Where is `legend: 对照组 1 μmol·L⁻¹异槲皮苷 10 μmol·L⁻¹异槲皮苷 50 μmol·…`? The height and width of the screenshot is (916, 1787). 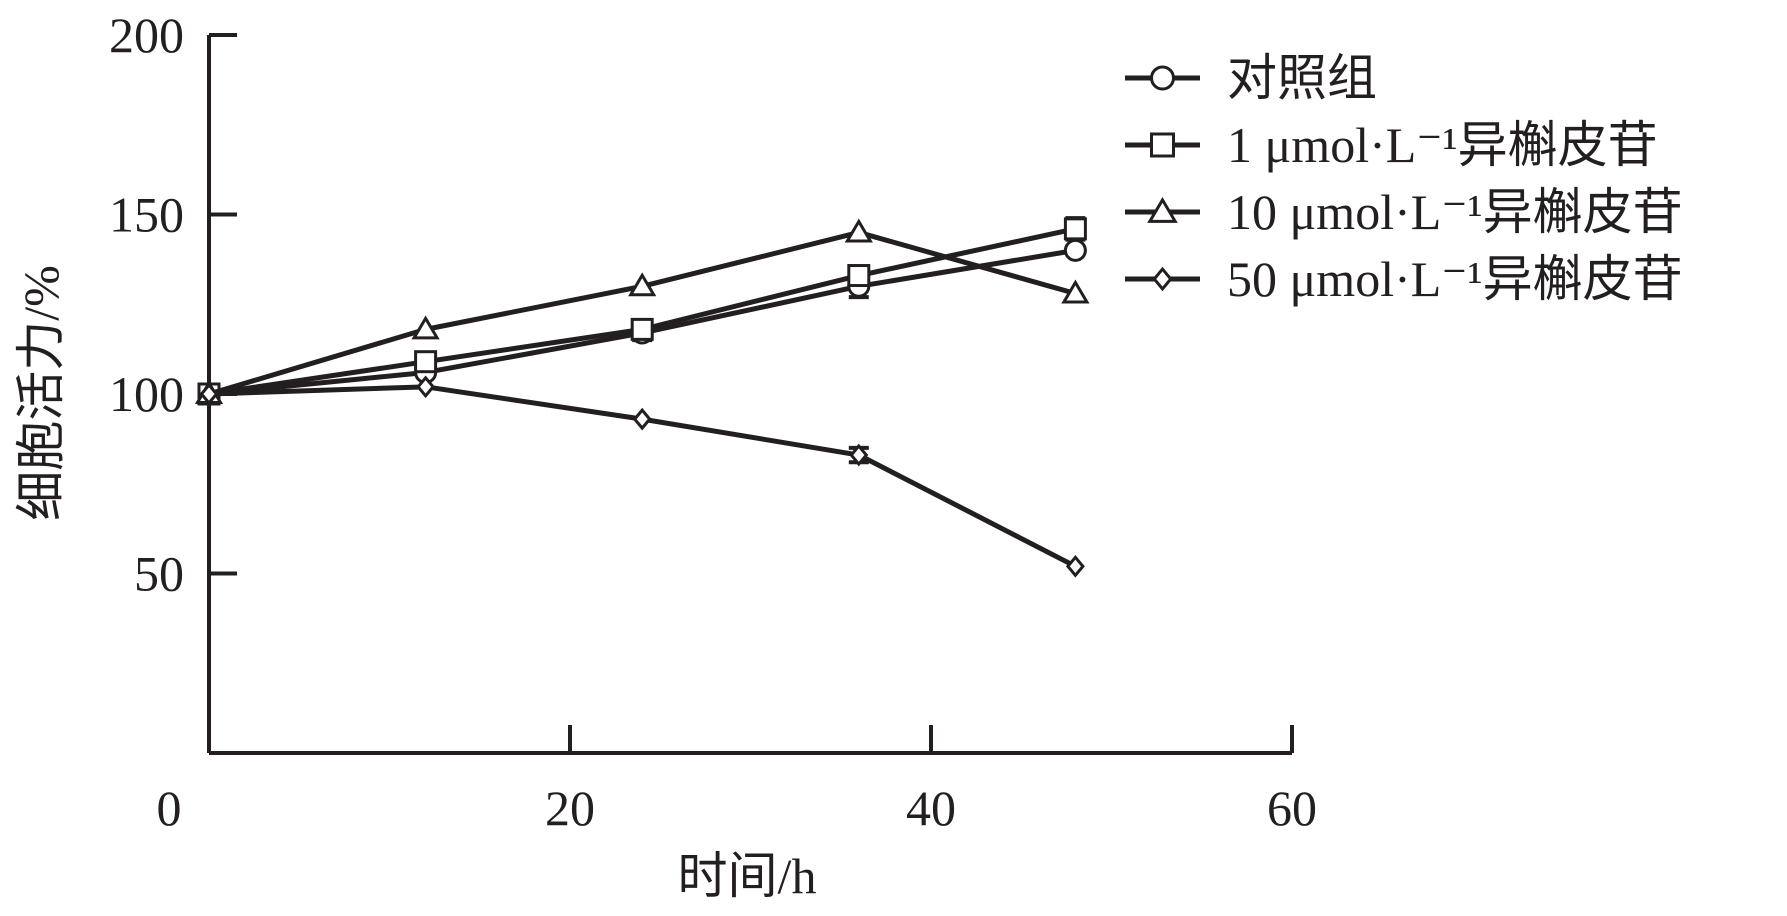
legend: 对照组 1 μmol·L⁻¹异槲皮苷 10 μmol·L⁻¹异槲皮苷 50 μmol·… is located at coordinates (1404, 178).